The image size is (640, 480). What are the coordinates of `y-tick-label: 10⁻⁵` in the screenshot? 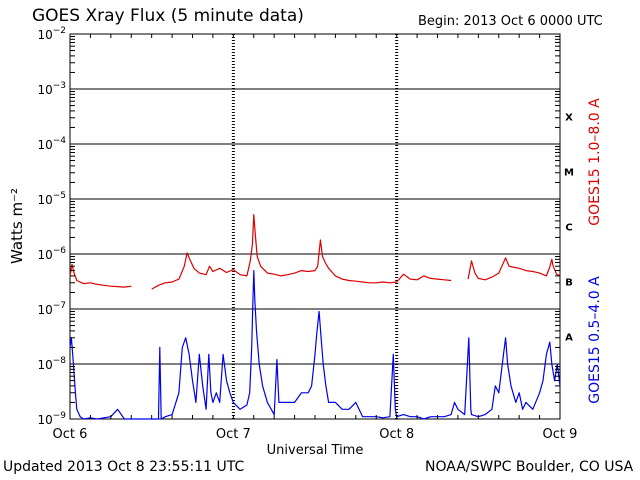 It's located at (51, 199).